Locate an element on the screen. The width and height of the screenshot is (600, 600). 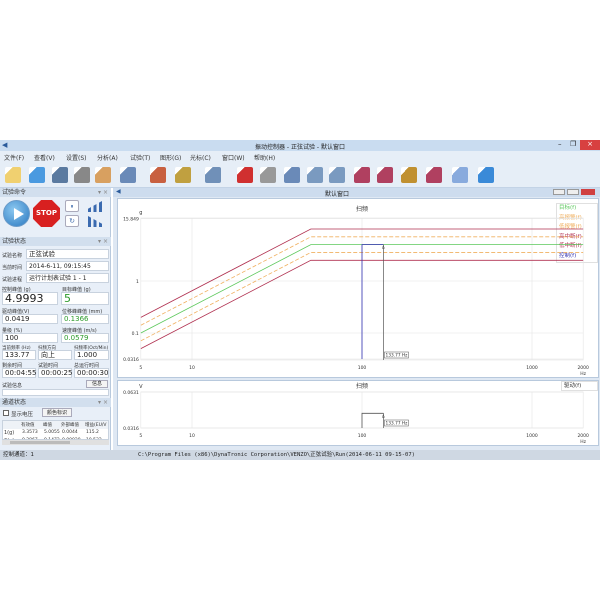
legend-item: 驱动(f) is located at coordinates (573, 386).